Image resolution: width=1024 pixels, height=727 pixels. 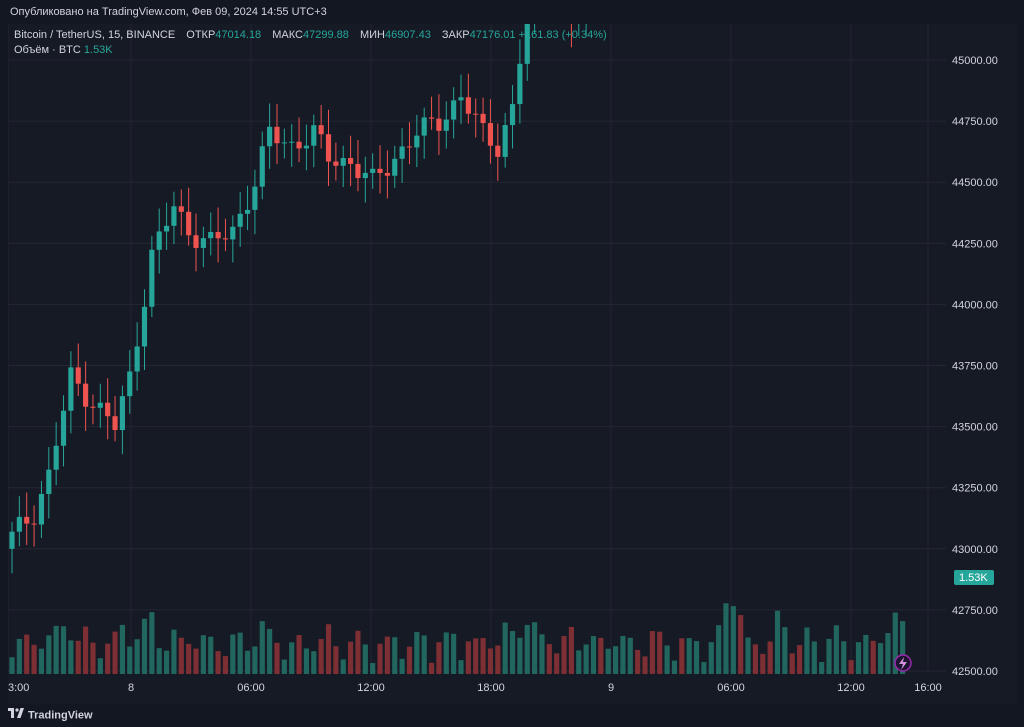 What do you see at coordinates (492, 35) in the screenshot?
I see `close-value: 47176.01` at bounding box center [492, 35].